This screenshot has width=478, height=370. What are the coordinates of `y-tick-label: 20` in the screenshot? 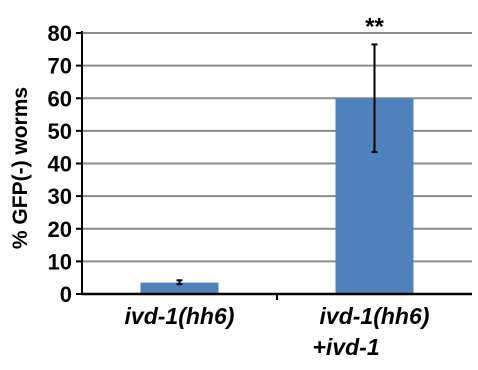 It's located at (60, 229).